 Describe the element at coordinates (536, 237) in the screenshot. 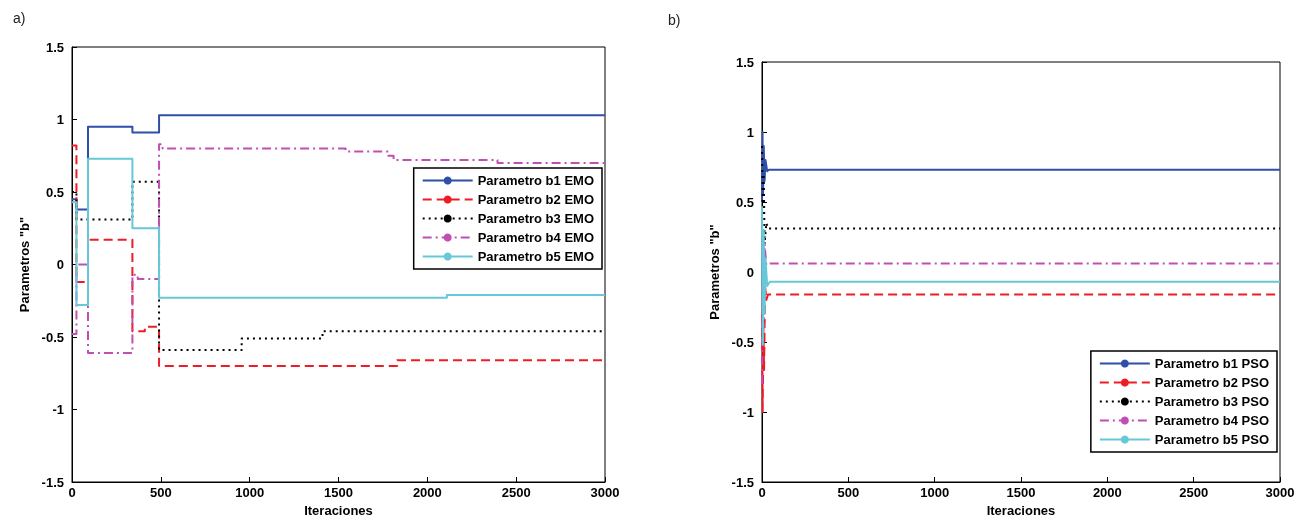

I see `legend-label: Parametro b4 EMO` at that location.